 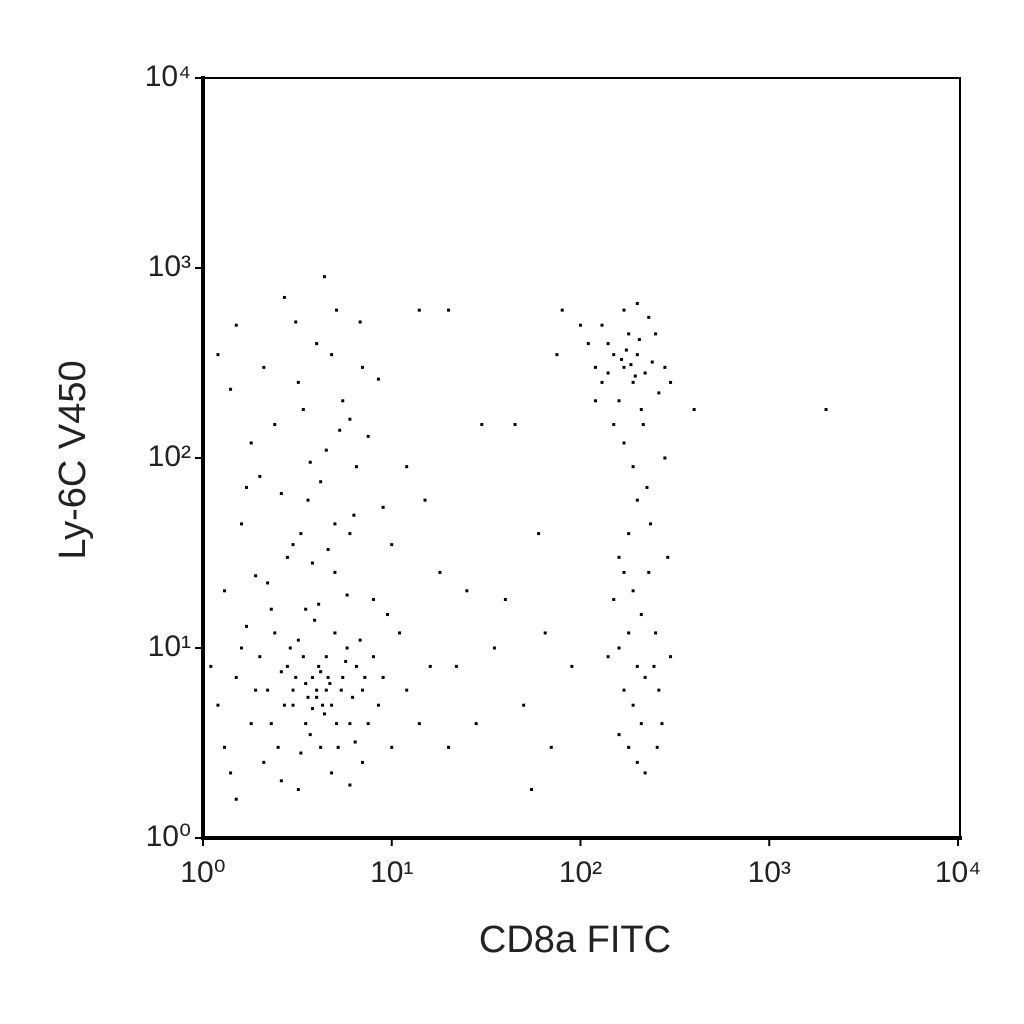 I want to click on y-tick-label: 10¹, so click(x=169, y=646).